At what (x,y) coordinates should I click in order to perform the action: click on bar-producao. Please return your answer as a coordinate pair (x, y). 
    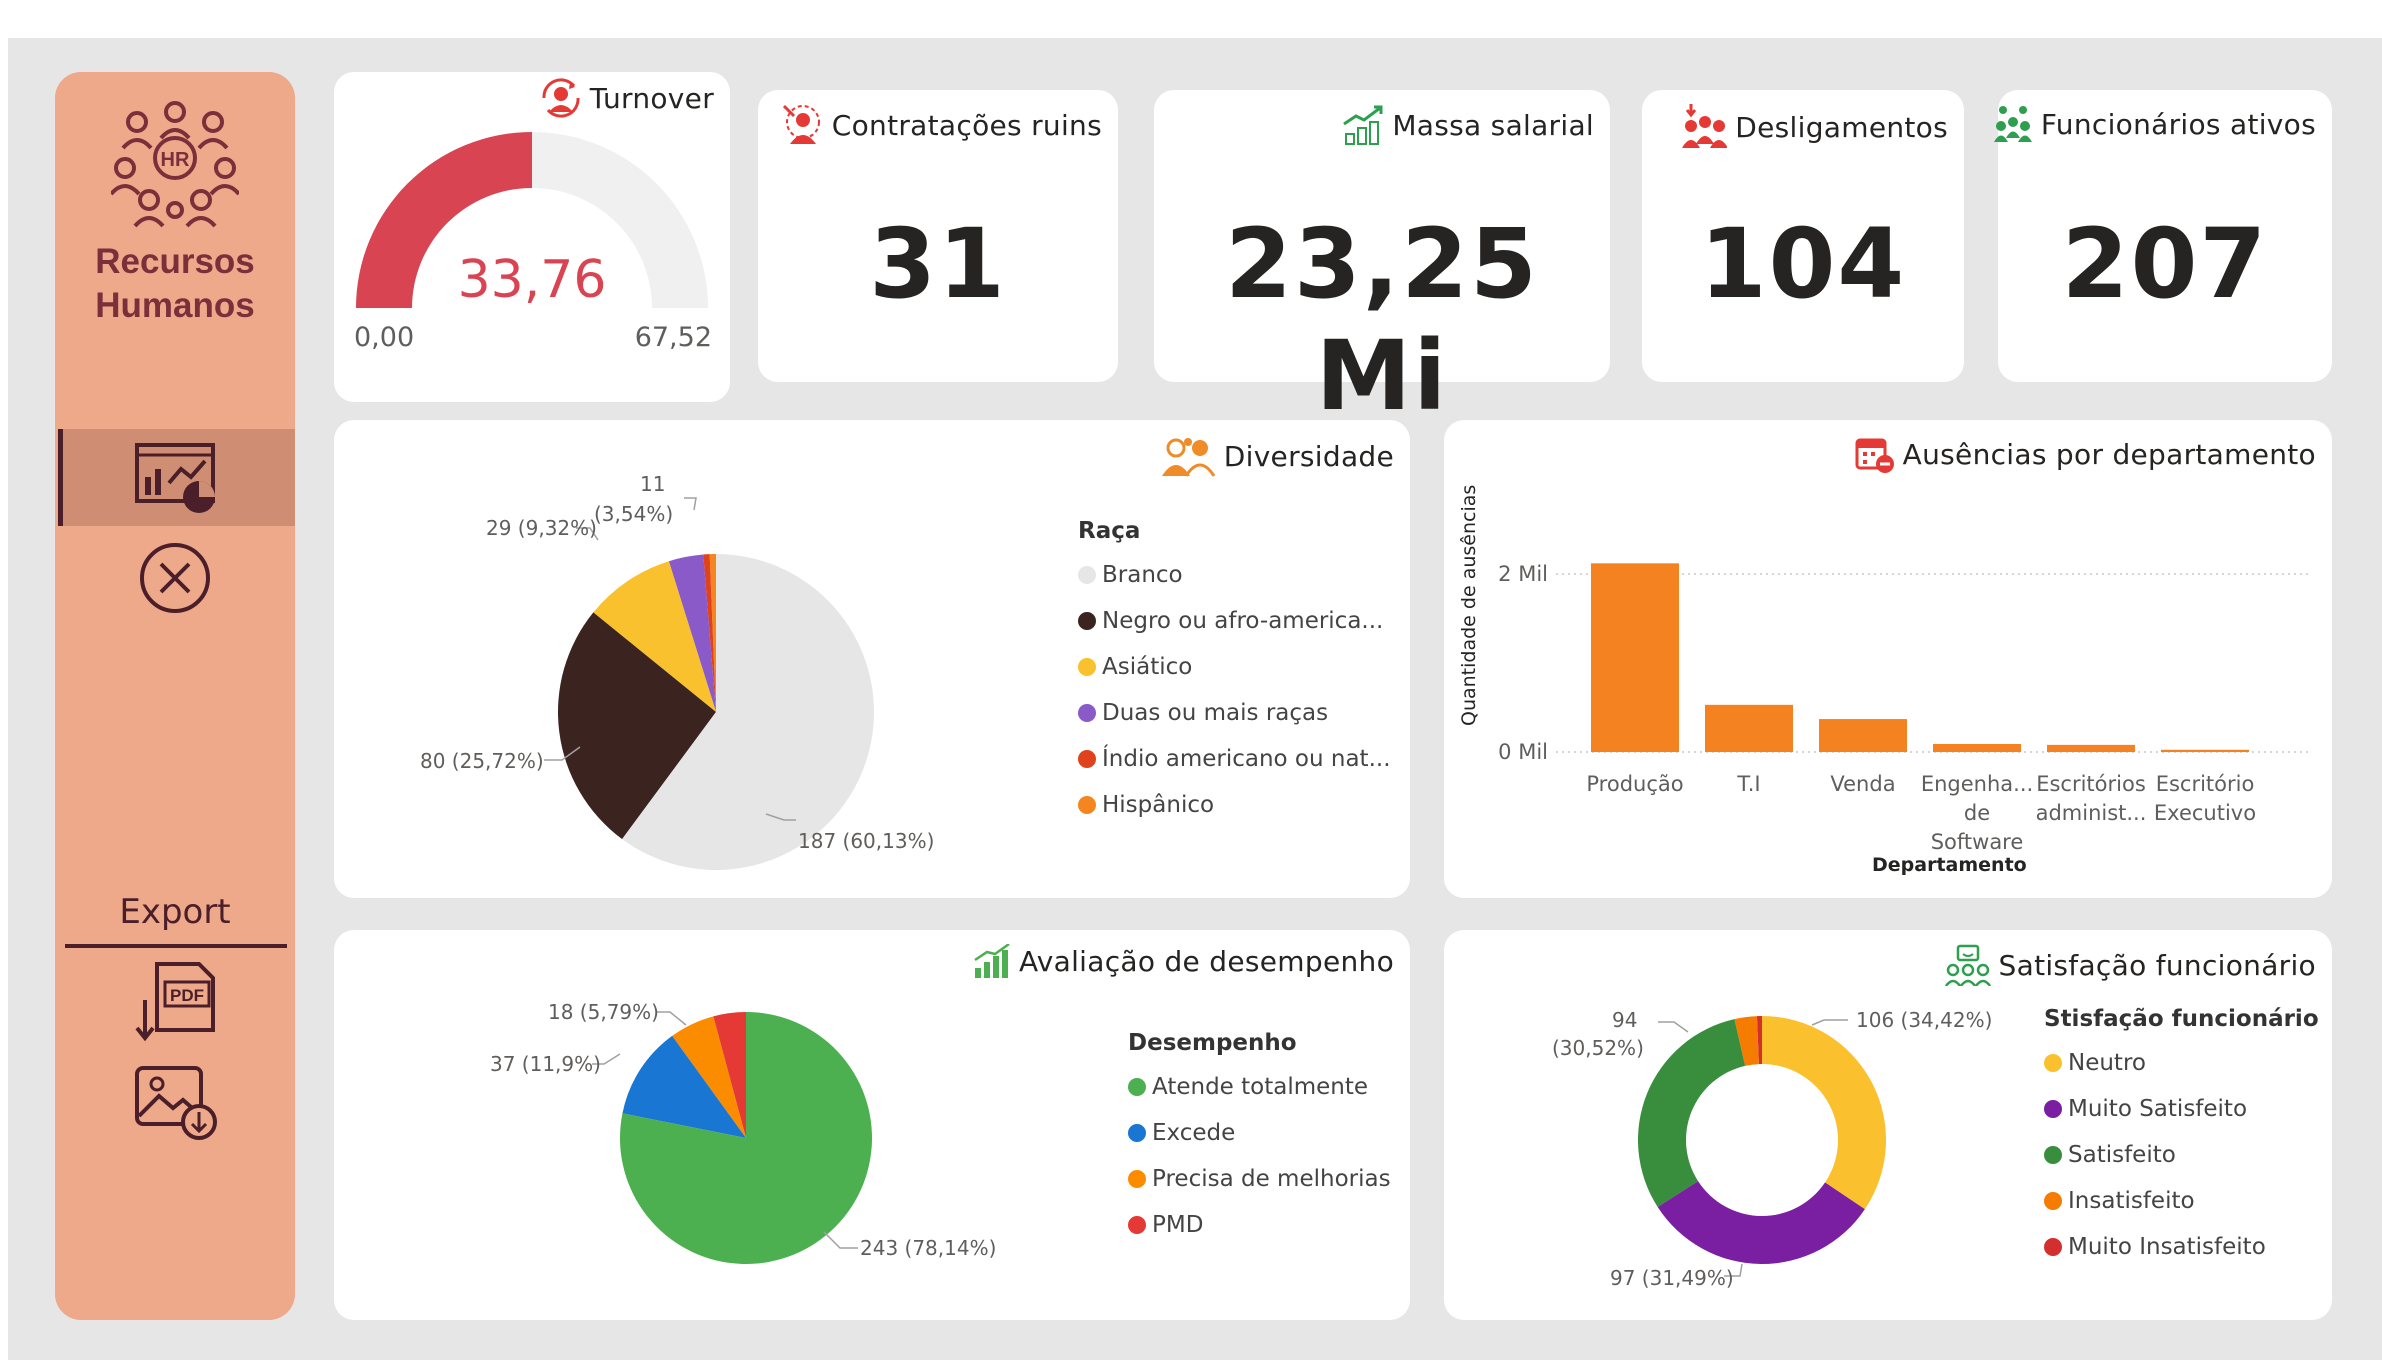
    Looking at the image, I should click on (1635, 657).